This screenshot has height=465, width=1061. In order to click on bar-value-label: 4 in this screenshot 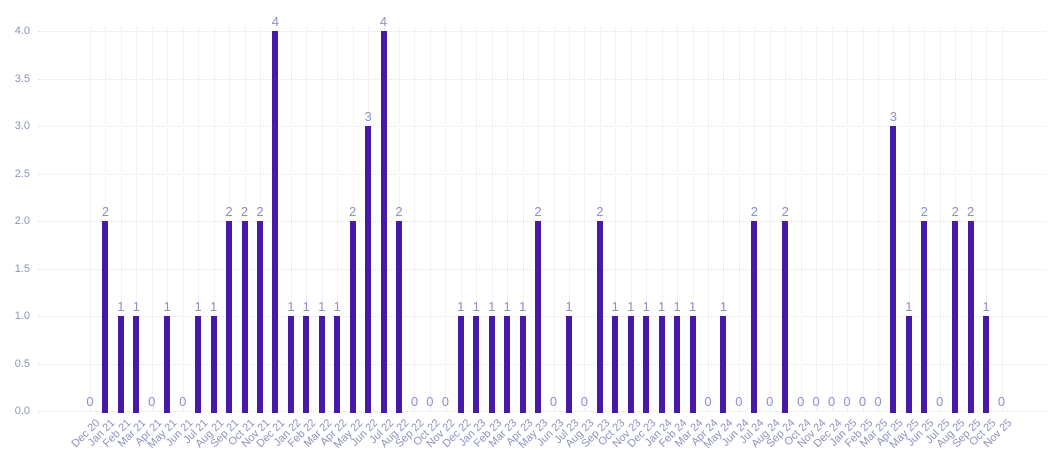, I will do `click(275, 21)`.